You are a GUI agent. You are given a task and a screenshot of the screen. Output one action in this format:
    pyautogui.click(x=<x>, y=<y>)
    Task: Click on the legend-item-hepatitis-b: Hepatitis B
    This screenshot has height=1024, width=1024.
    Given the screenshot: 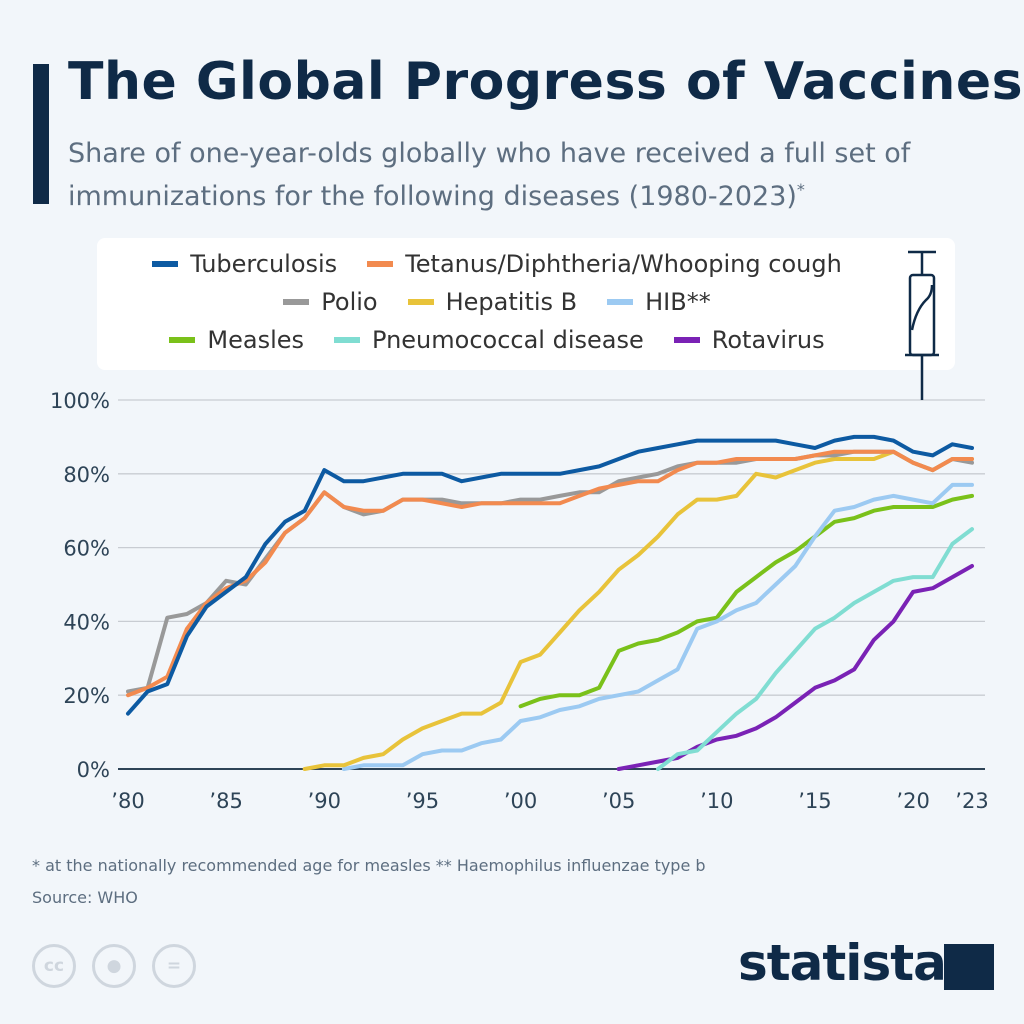 What is the action you would take?
    pyautogui.click(x=492, y=302)
    